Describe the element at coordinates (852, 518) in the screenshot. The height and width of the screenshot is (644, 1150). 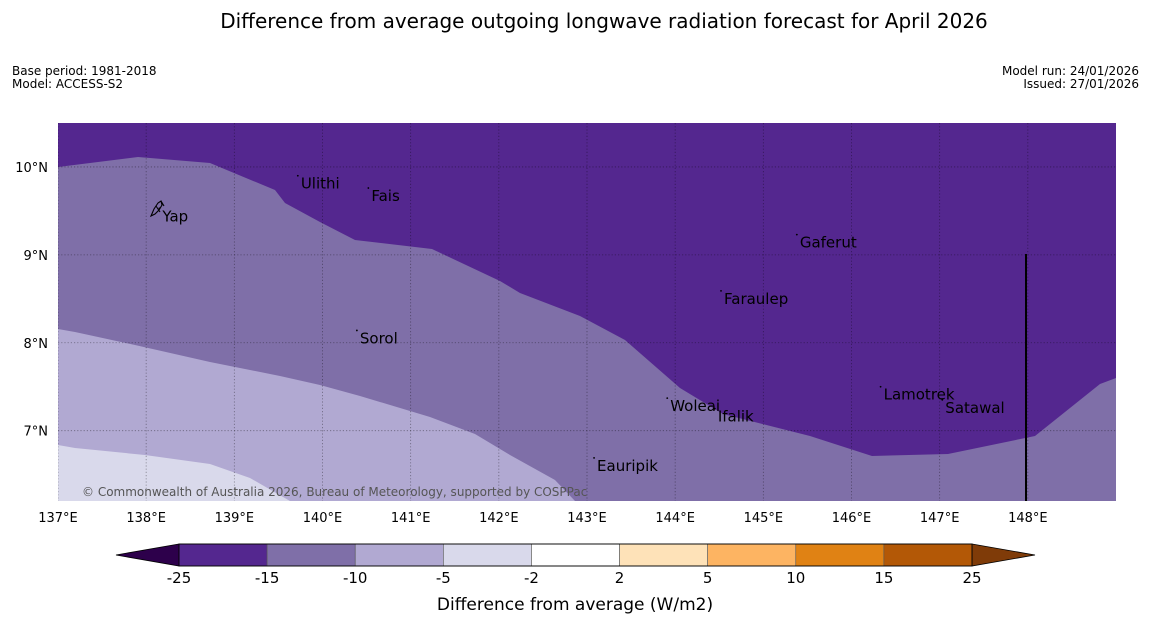
I see `lon-tick-label: 146°E` at that location.